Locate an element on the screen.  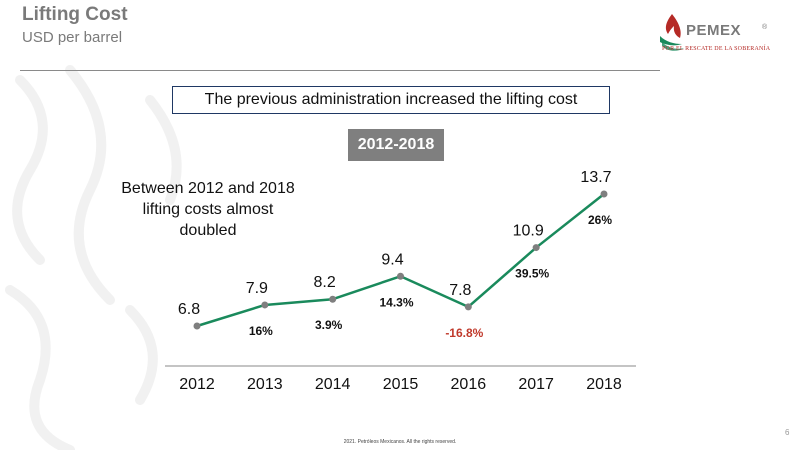
change-label: 3.9% is located at coordinates (329, 325).